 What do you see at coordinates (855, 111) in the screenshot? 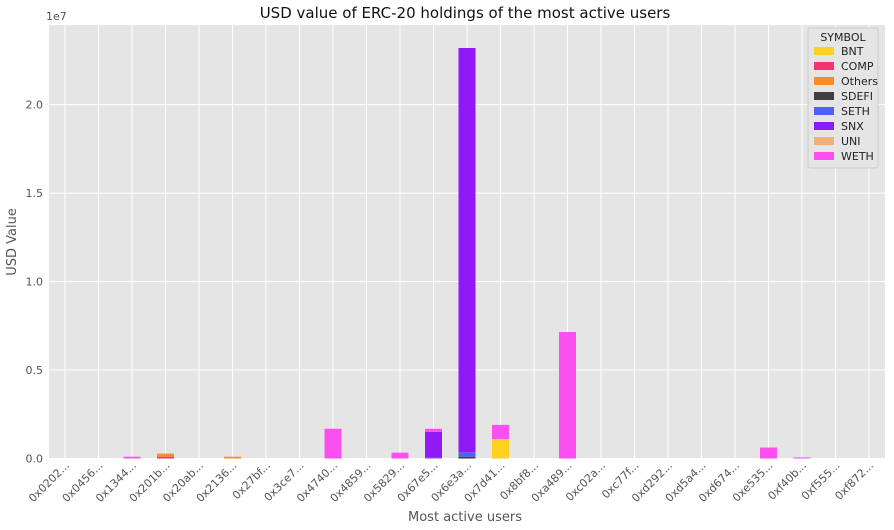
I see `legend-label: SETH` at bounding box center [855, 111].